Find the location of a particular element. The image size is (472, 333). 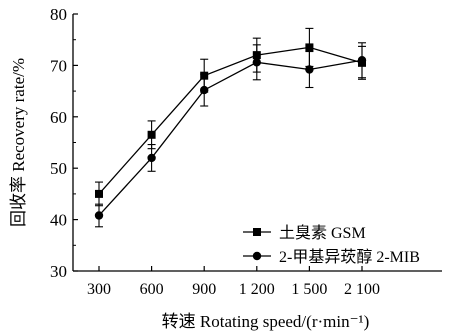

x-axis-label: 转速 Rotating speed/(r·min⁻¹) is located at coordinates (266, 321).